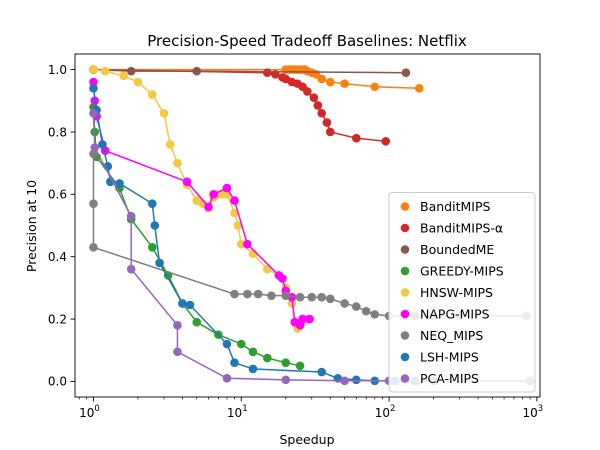  Describe the element at coordinates (455, 206) in the screenshot. I see `legend-label: BanditMIPS` at that location.